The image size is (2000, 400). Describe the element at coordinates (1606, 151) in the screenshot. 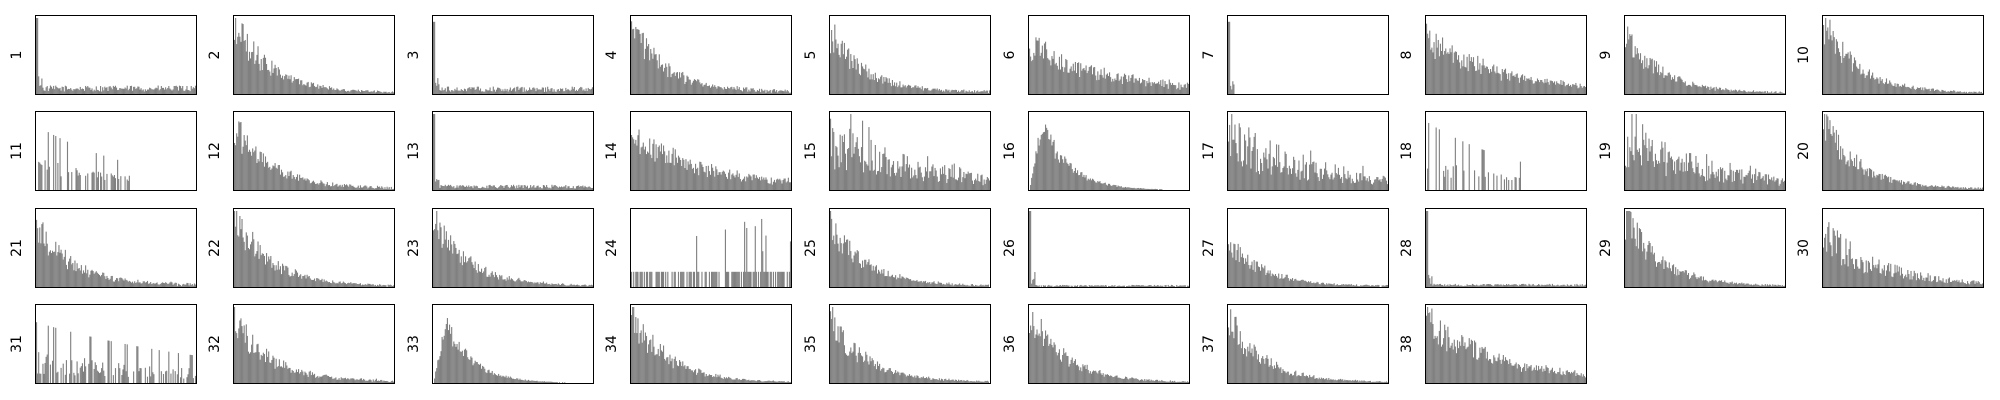

I see `panel-label: 19` at that location.